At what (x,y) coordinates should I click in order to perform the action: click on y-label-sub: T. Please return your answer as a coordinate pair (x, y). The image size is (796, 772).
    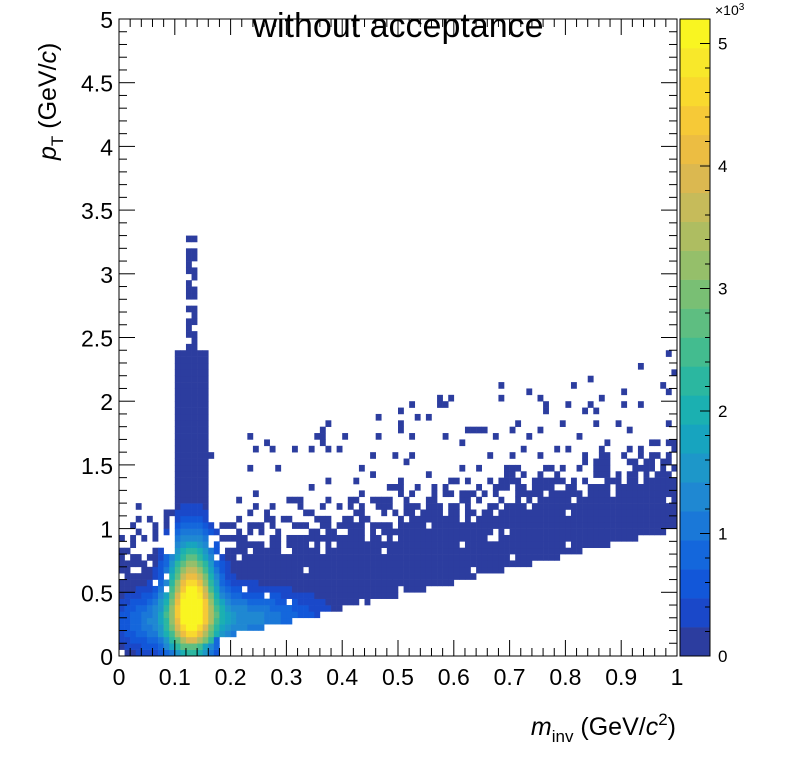
    Looking at the image, I should click on (57, 141).